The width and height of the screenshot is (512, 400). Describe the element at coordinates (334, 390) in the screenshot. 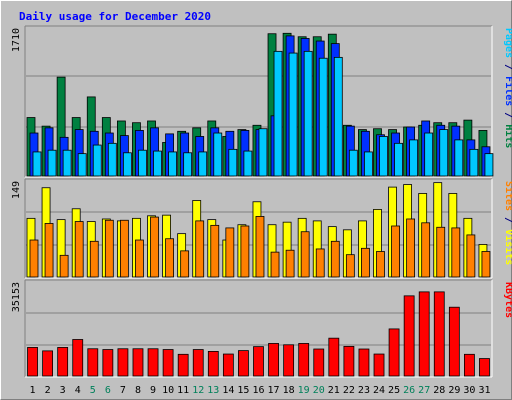

I see `x-tick-label-21: 21` at that location.